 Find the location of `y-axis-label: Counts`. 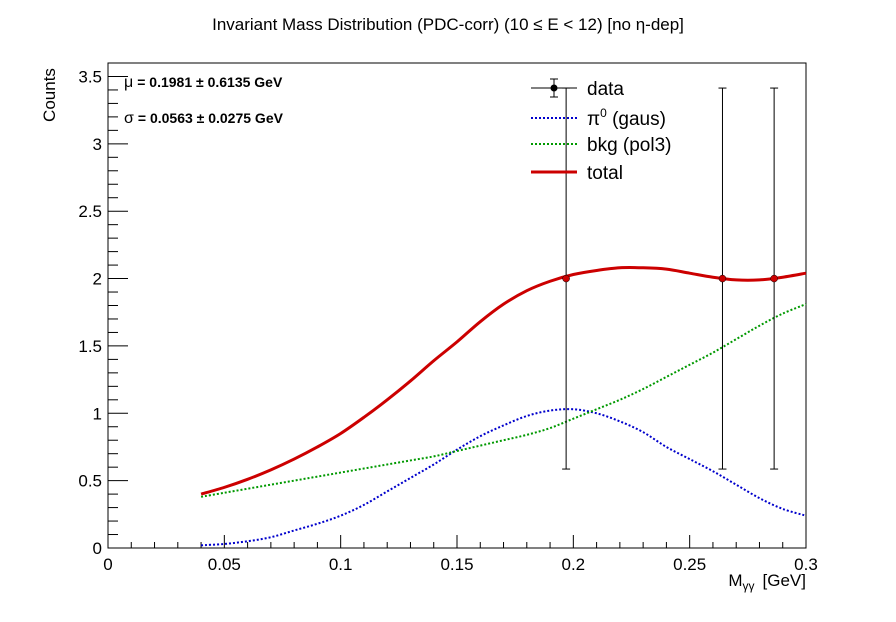

y-axis-label: Counts is located at coordinates (49, 95).